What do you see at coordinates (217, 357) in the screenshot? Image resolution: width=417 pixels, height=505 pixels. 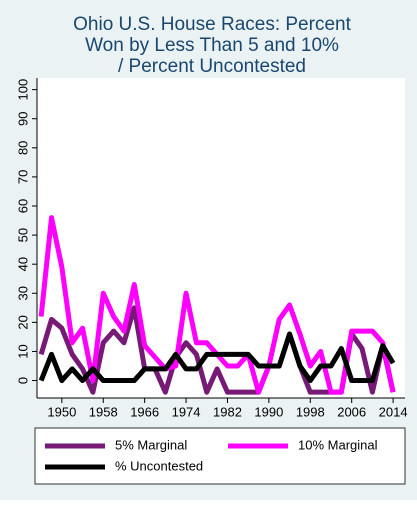 I see `series-line` at bounding box center [217, 357].